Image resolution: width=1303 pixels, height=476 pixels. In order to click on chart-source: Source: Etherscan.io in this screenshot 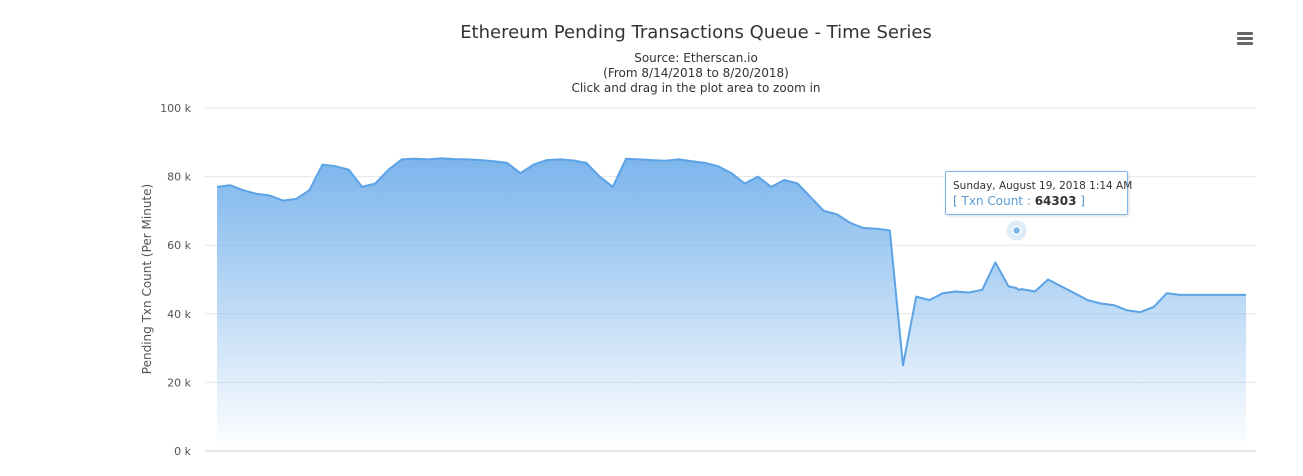, I will do `click(696, 58)`.